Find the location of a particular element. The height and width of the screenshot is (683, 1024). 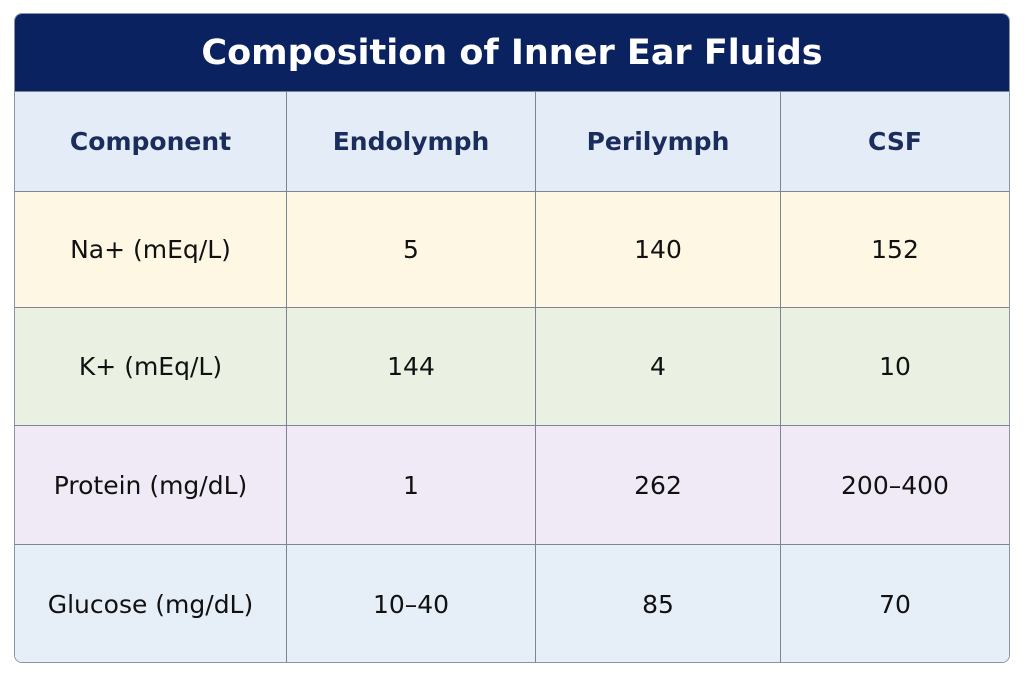

table-cell: 262 is located at coordinates (658, 484).